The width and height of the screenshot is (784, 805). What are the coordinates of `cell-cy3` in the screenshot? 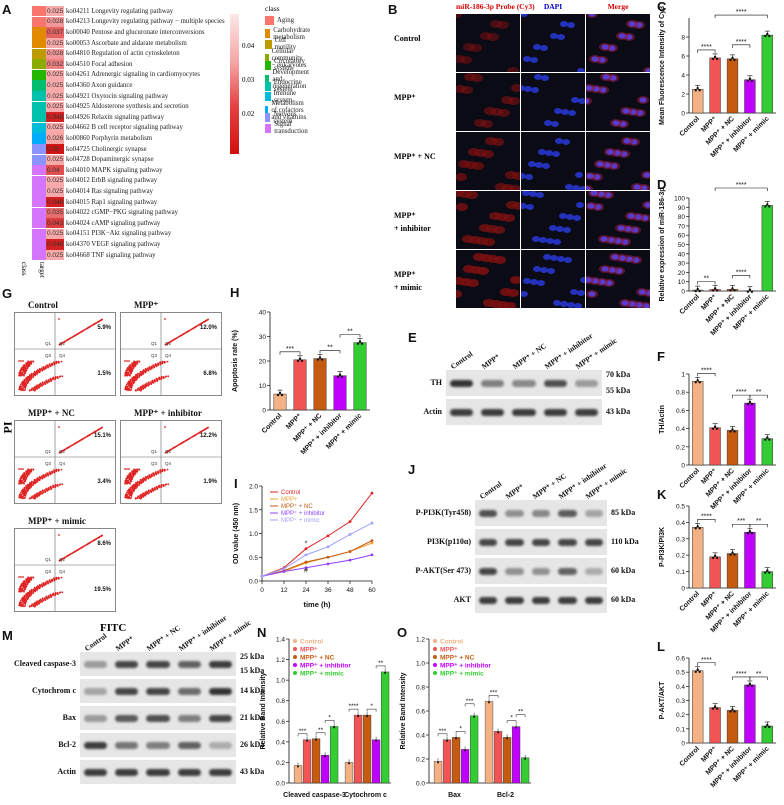 It's located at (459, 16).